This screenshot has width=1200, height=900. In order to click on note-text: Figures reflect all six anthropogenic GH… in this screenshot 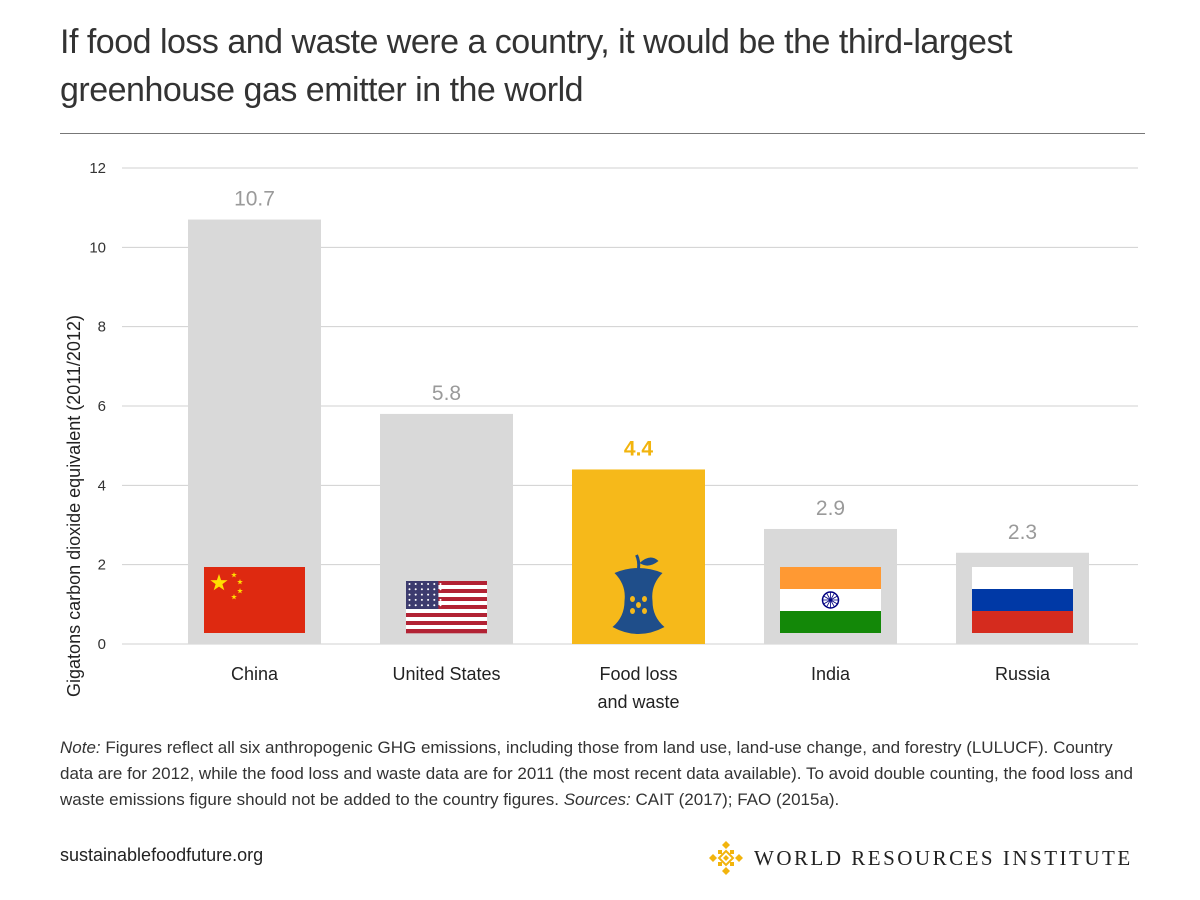, I will do `click(596, 773)`.